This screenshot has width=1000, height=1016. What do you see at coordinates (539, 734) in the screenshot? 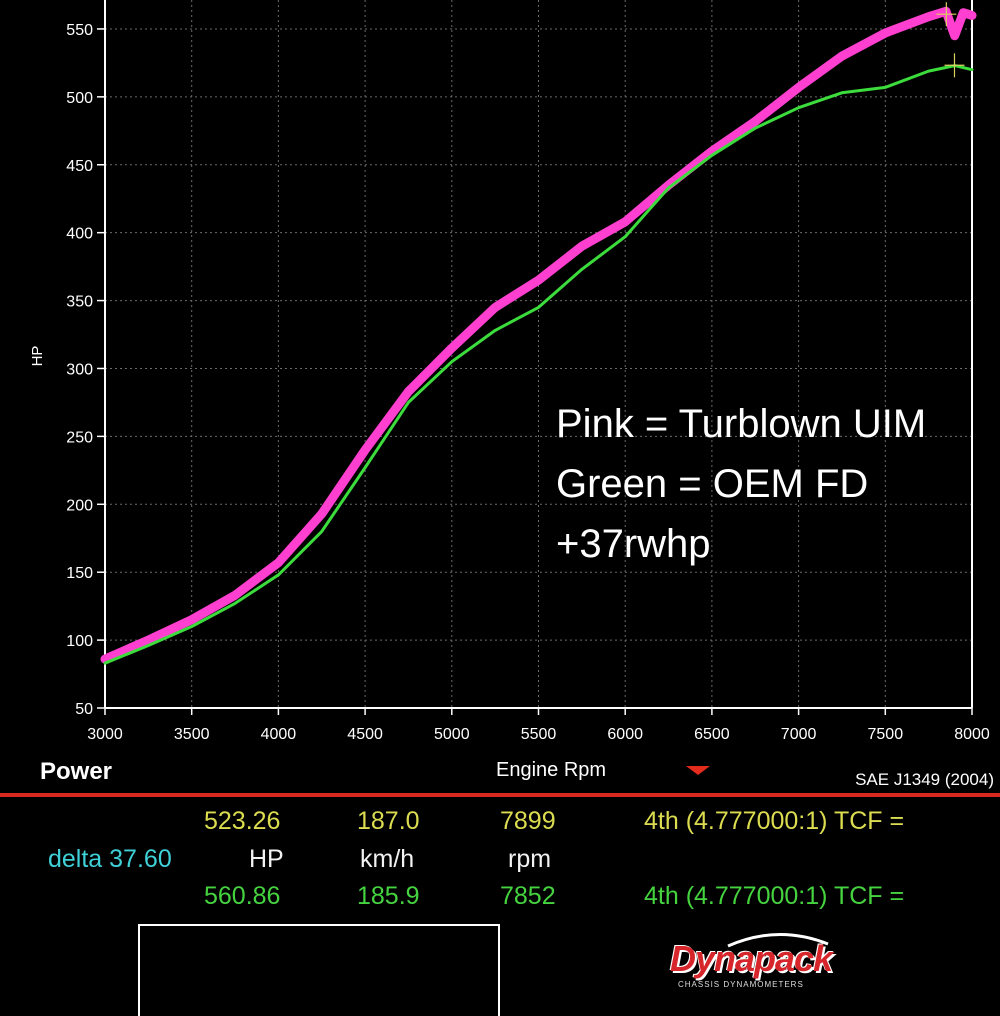
I see `x-tick-label: 5500` at bounding box center [539, 734].